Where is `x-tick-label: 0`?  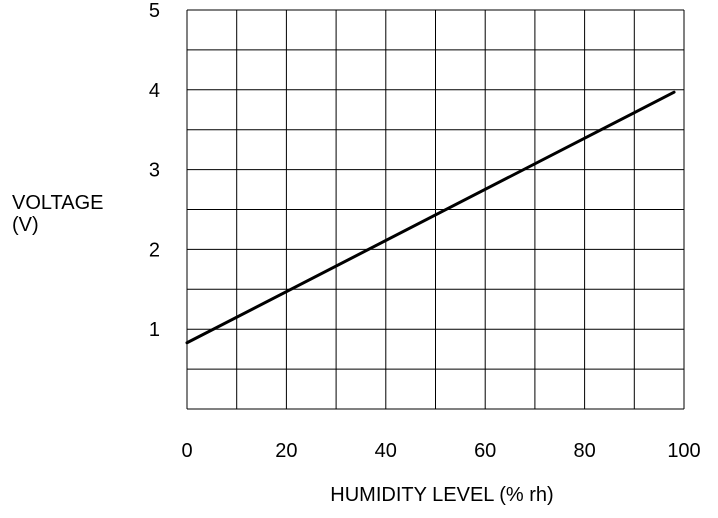
x-tick-label: 0 is located at coordinates (186, 451).